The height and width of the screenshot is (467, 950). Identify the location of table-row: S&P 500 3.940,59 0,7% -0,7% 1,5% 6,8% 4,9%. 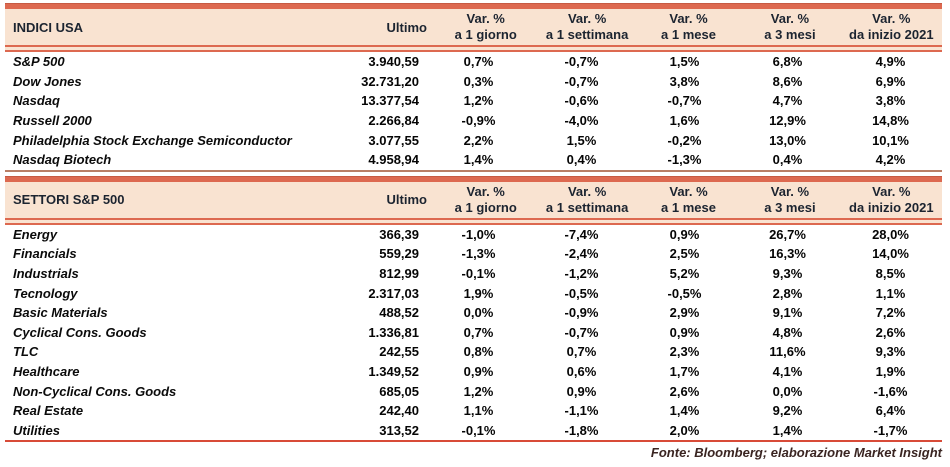
(473, 62).